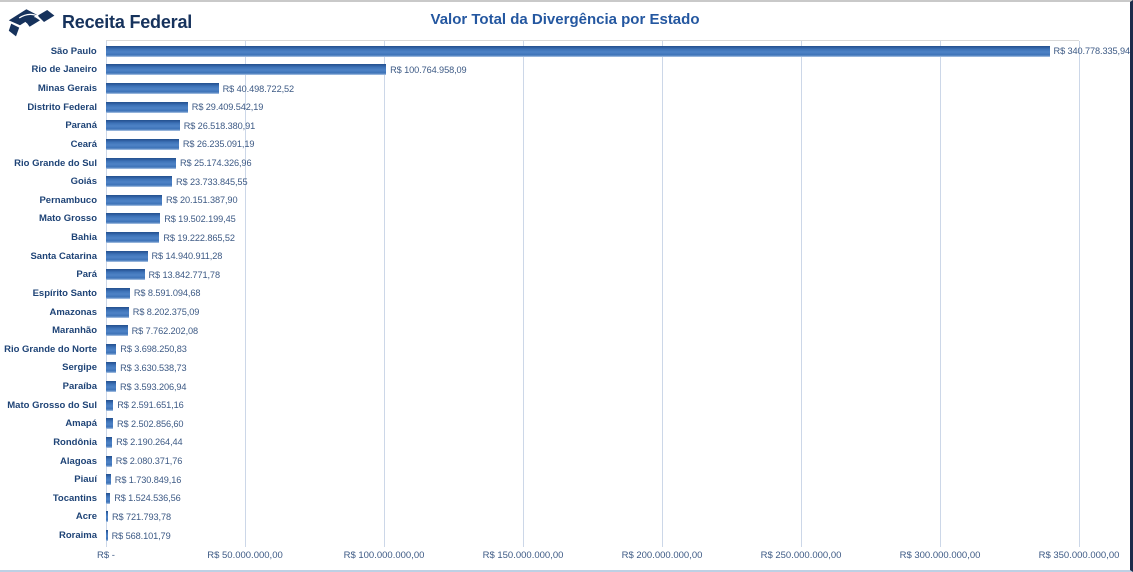 The width and height of the screenshot is (1133, 572). I want to click on value-label: R$ 26.235.091,19, so click(218, 144).